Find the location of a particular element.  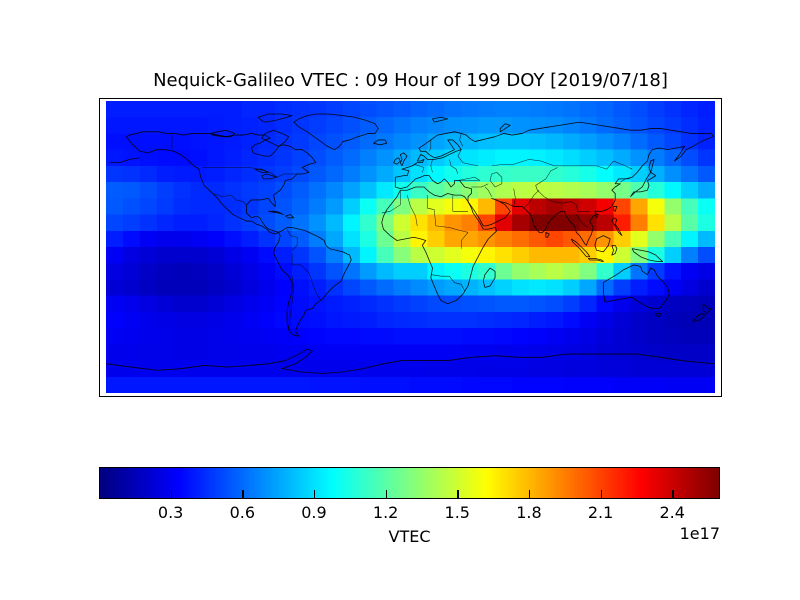

colorbar-gradient is located at coordinates (409, 483).